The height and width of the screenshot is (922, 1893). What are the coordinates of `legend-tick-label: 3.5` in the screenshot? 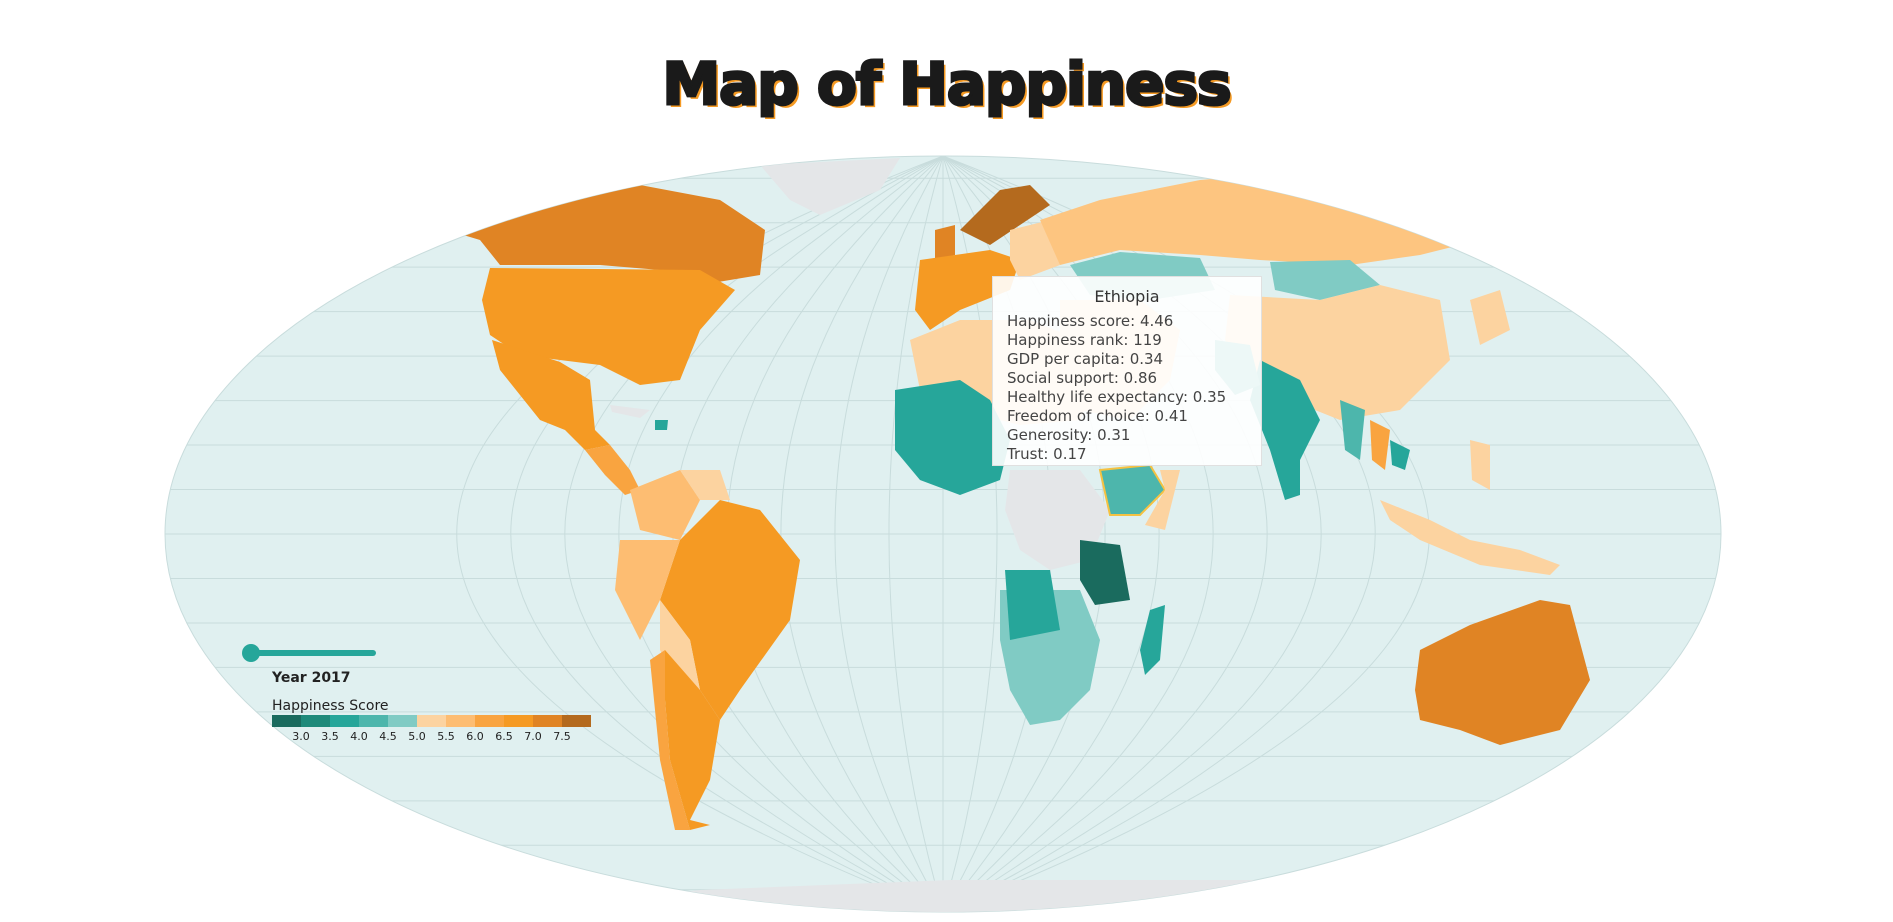 It's located at (330, 736).